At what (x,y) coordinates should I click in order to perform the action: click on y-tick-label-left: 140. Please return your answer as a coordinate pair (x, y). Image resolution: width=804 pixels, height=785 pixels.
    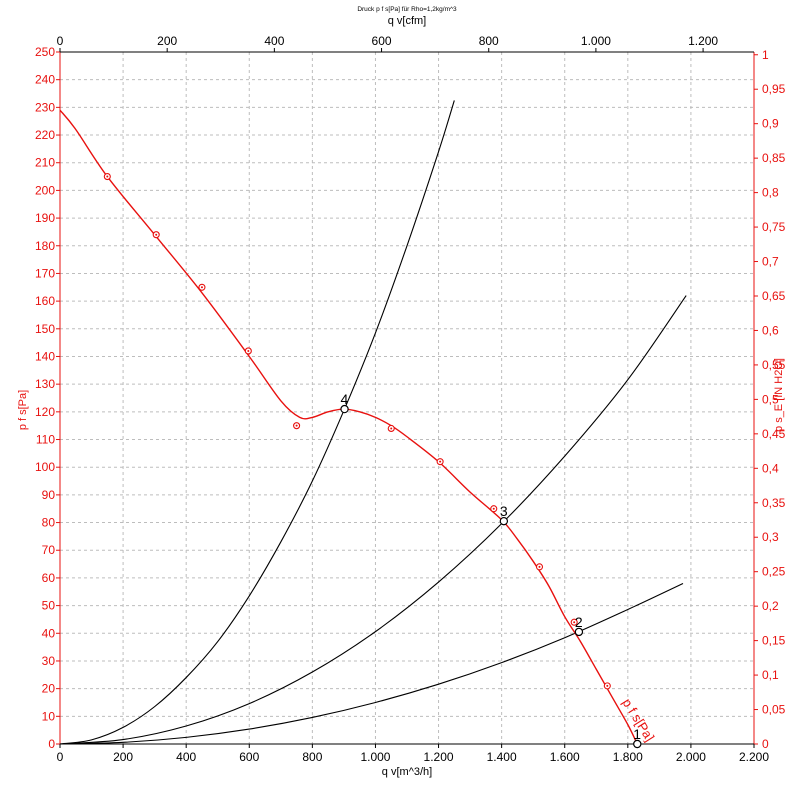
    Looking at the image, I should click on (45, 356).